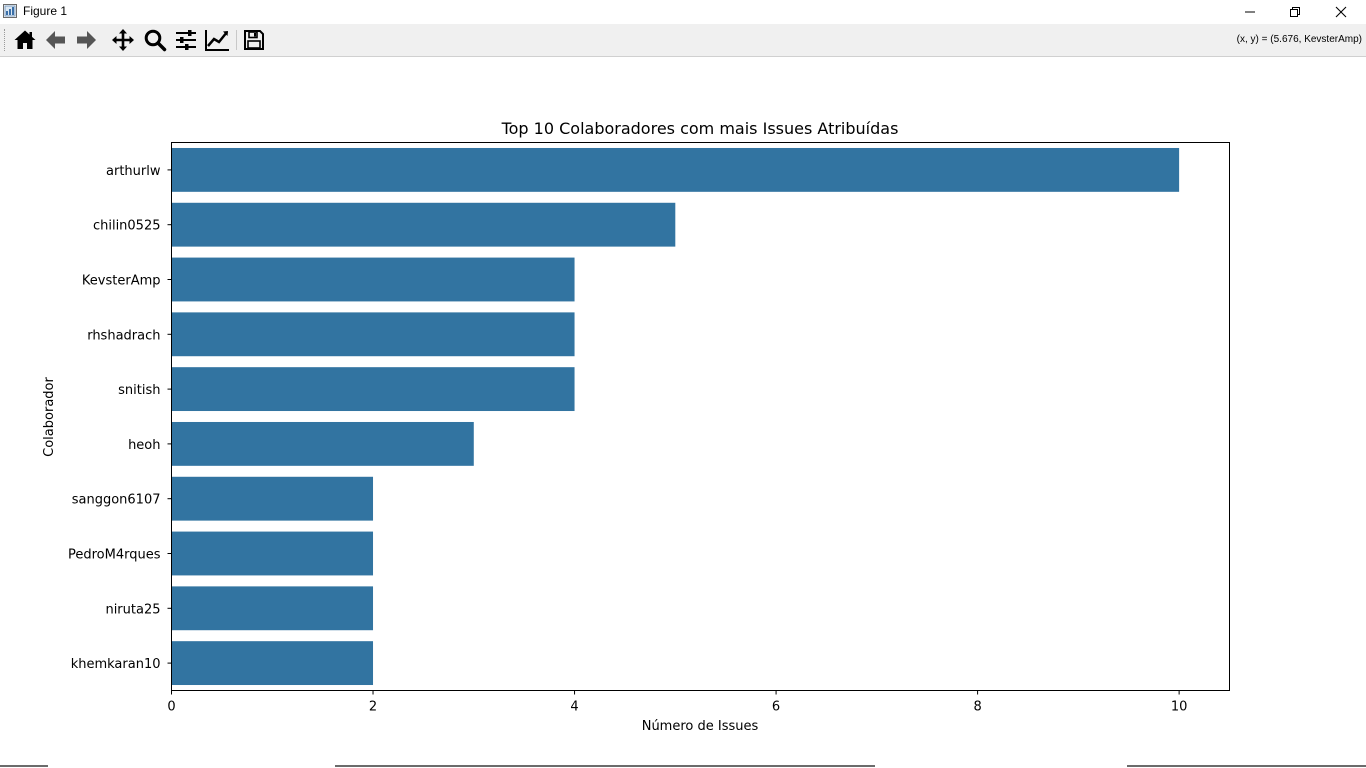 The width and height of the screenshot is (1366, 768). I want to click on y-tick-label: sanggon6107, so click(116, 500).